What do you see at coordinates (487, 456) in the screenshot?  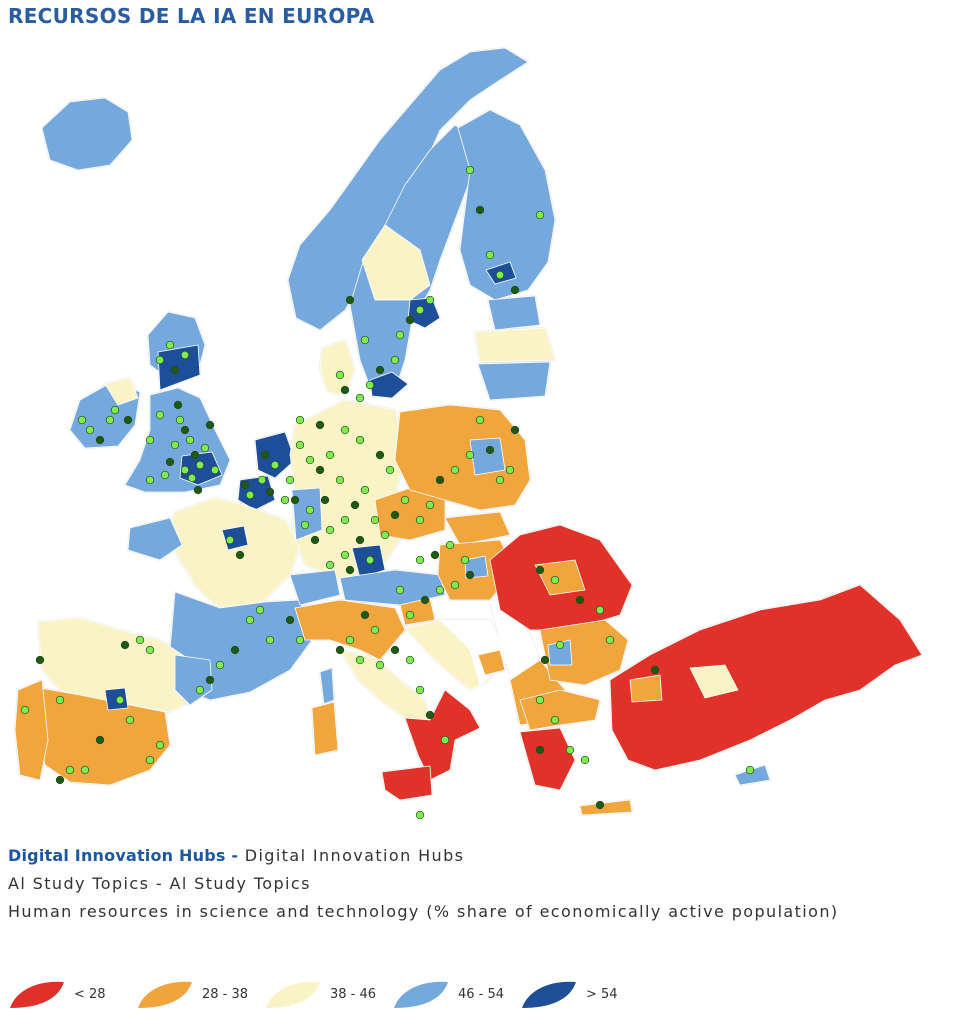 I see `region-warsaw` at bounding box center [487, 456].